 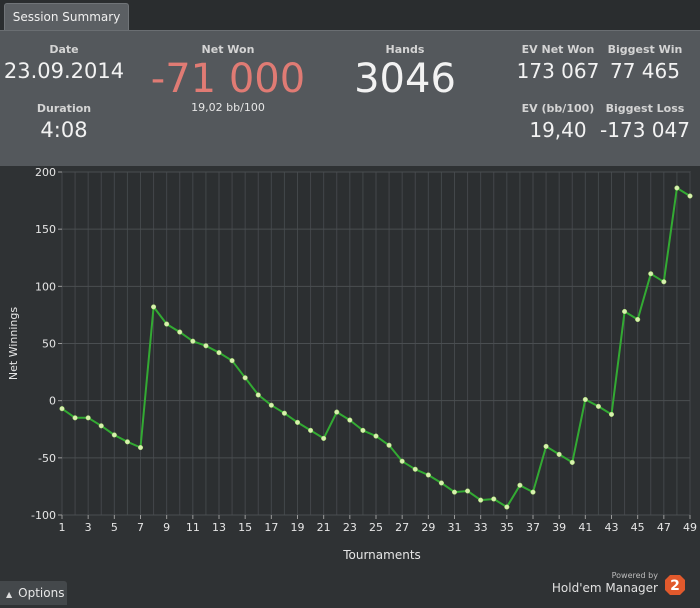 I want to click on x-tick-label: 37, so click(x=533, y=527).